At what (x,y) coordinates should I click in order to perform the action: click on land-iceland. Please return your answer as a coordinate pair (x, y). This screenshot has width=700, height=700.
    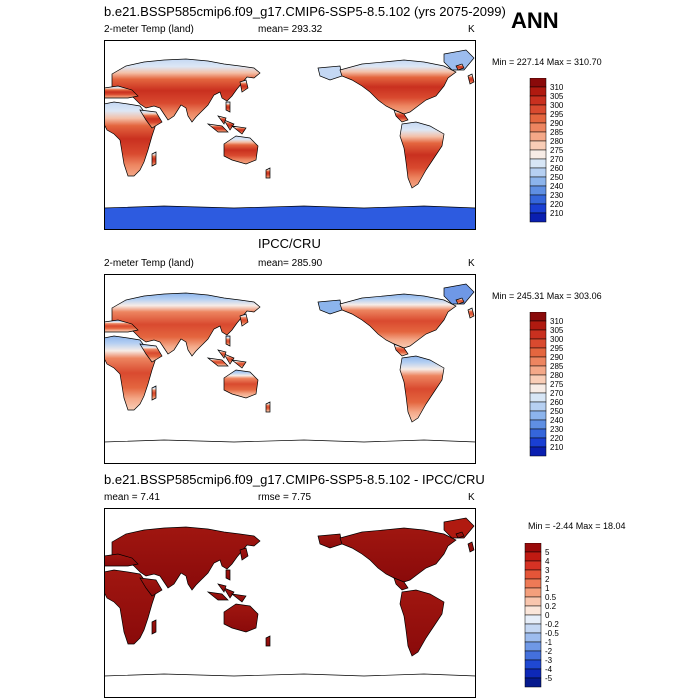
    Looking at the image, I should click on (460, 301).